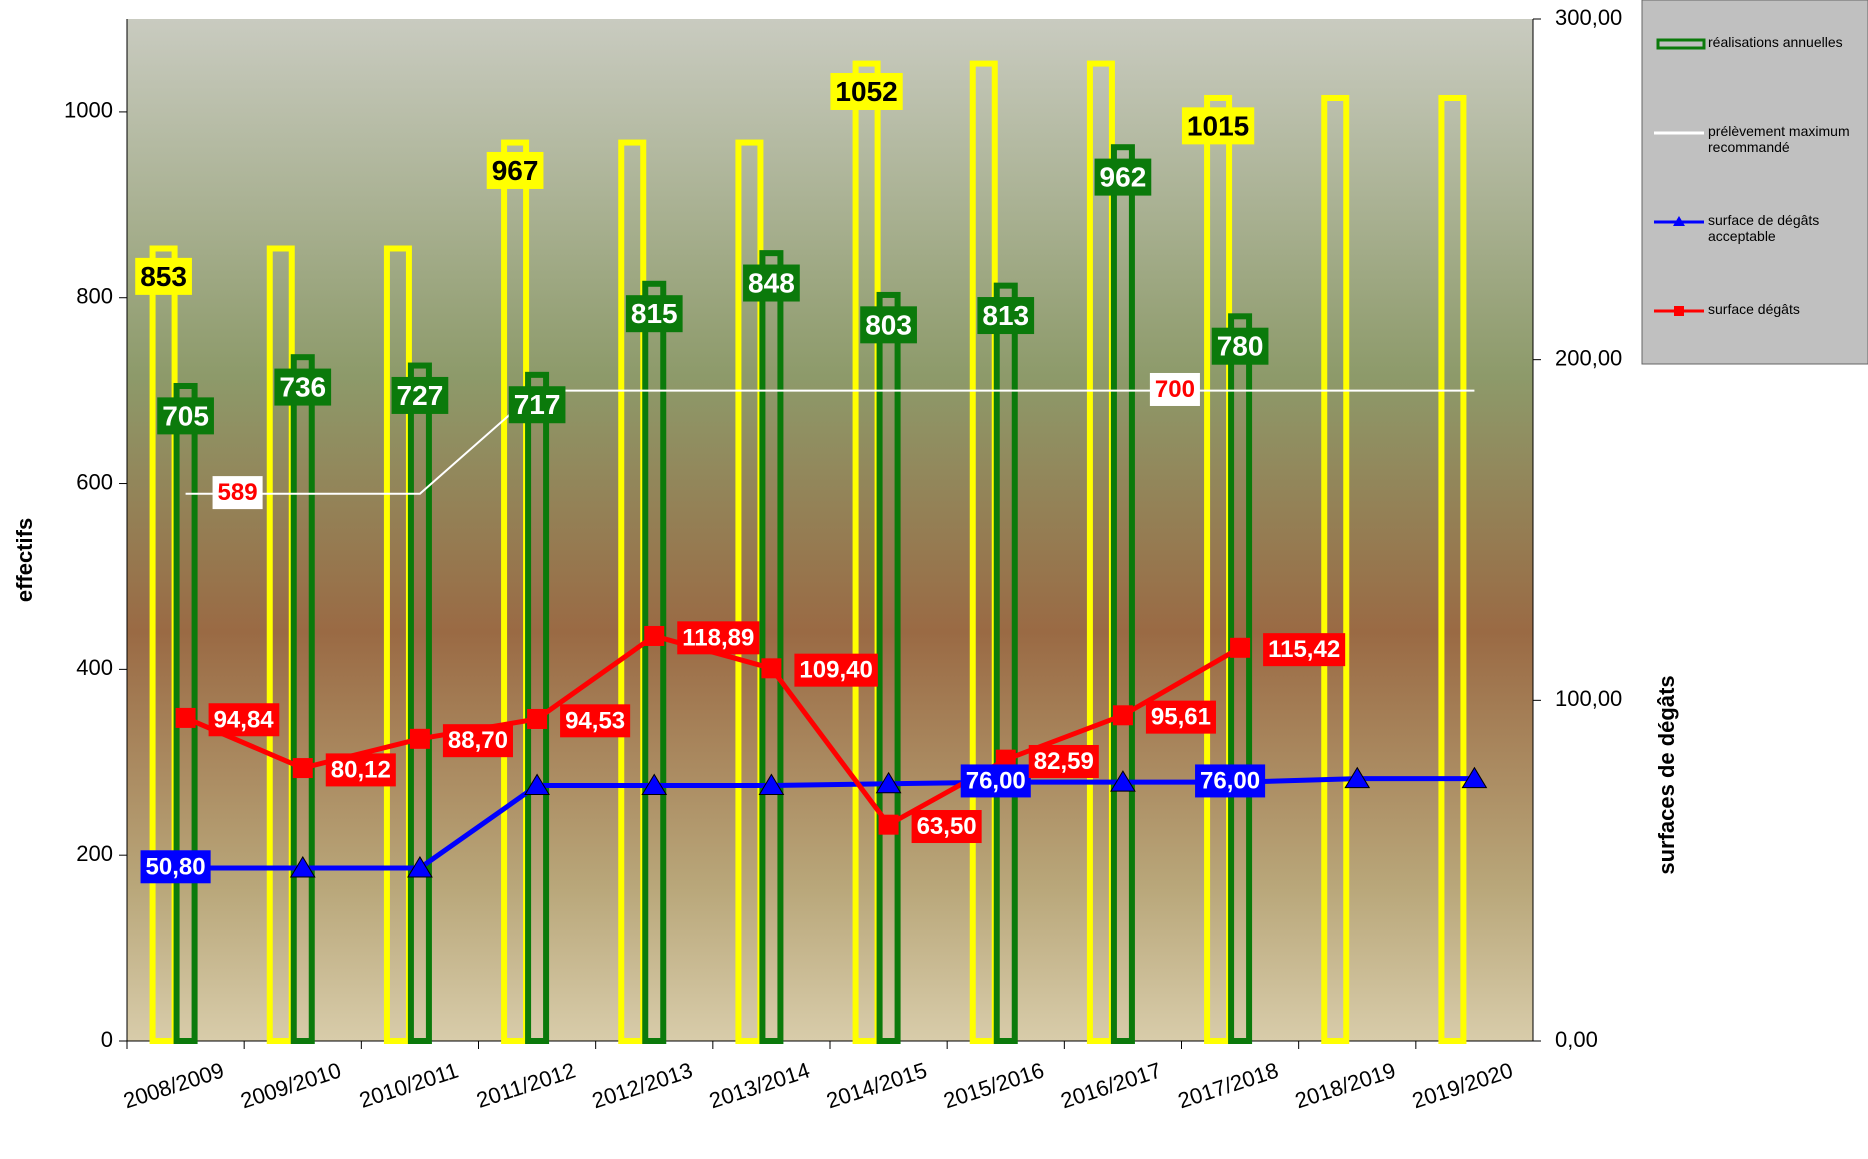 The width and height of the screenshot is (1868, 1159). I want to click on data-label: 82,59, so click(1064, 761).